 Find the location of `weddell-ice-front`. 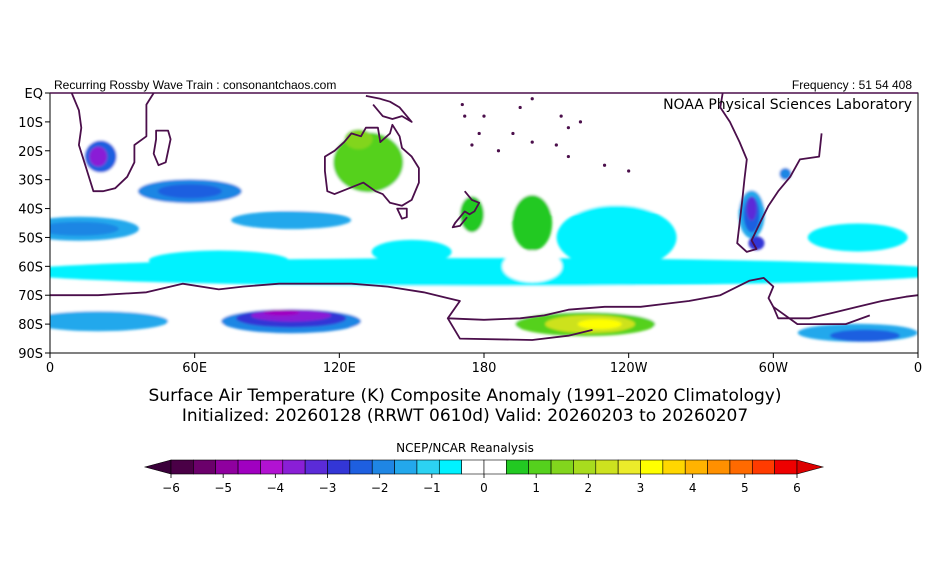

weddell-ice-front is located at coordinates (821, 315).